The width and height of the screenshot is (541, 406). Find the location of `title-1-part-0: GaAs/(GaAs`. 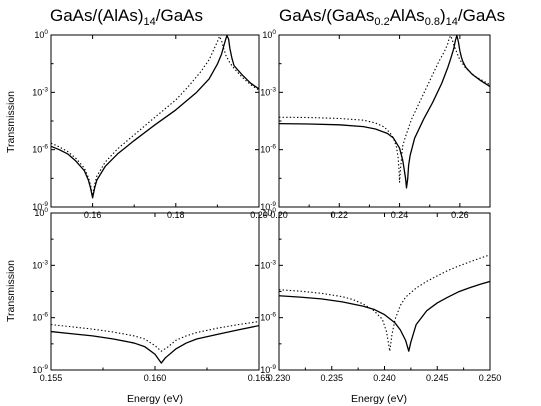

title-1-part-0: GaAs/(GaAs is located at coordinates (326, 15).